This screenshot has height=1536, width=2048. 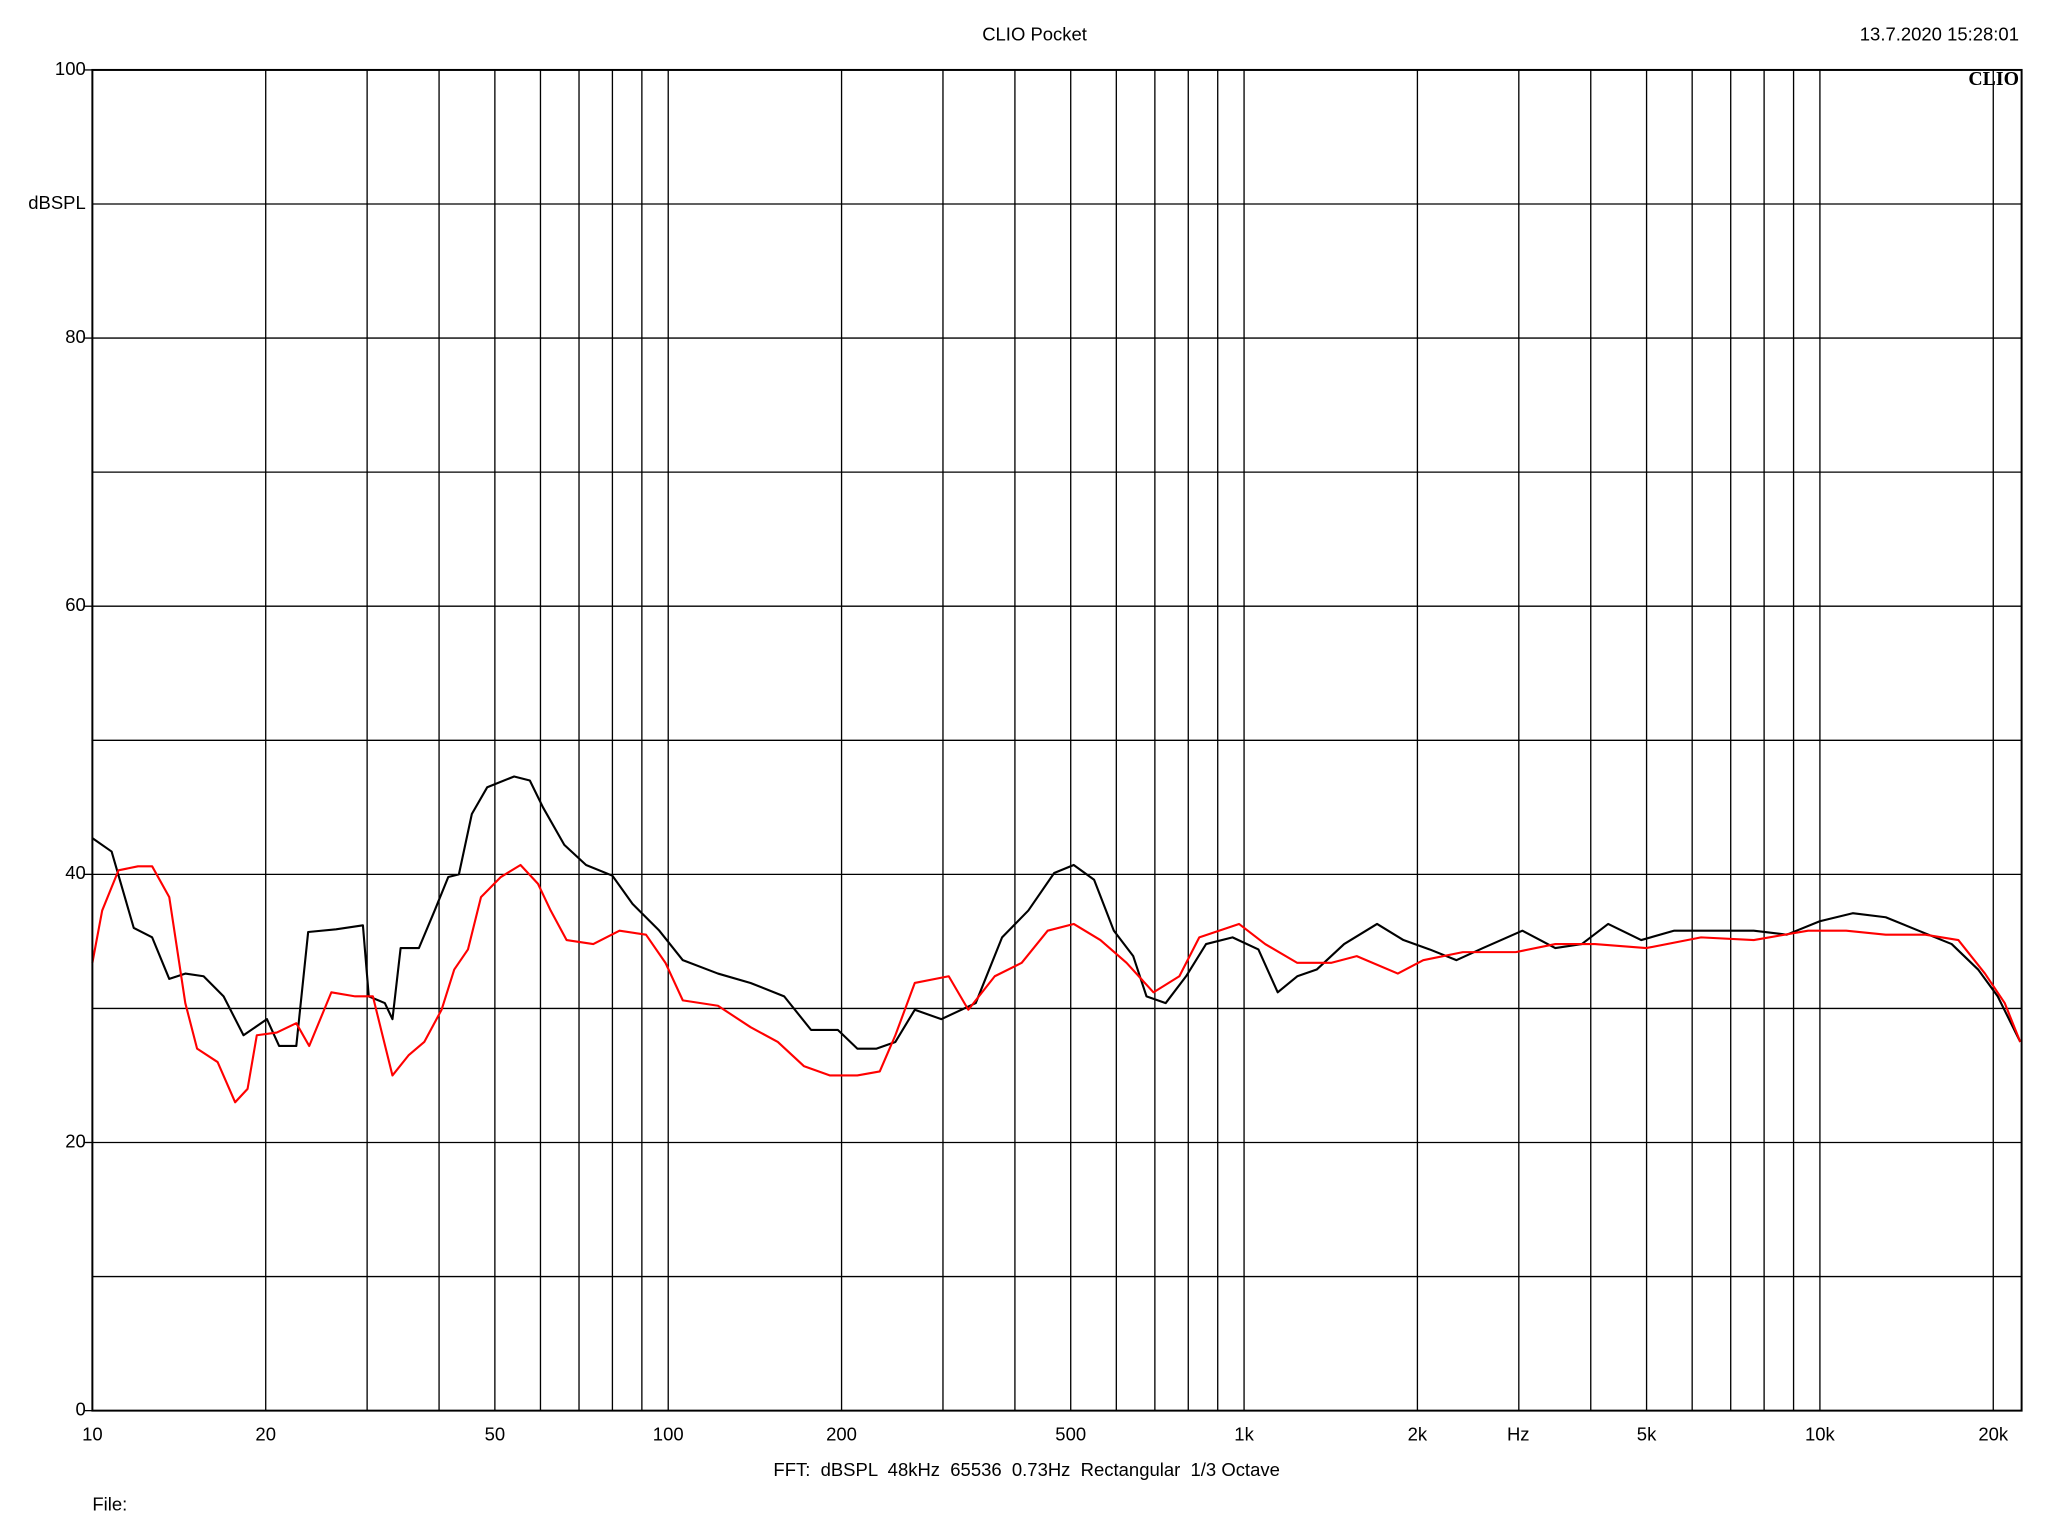 What do you see at coordinates (57, 202) in the screenshot?
I see `y-axis-label: dBSPL` at bounding box center [57, 202].